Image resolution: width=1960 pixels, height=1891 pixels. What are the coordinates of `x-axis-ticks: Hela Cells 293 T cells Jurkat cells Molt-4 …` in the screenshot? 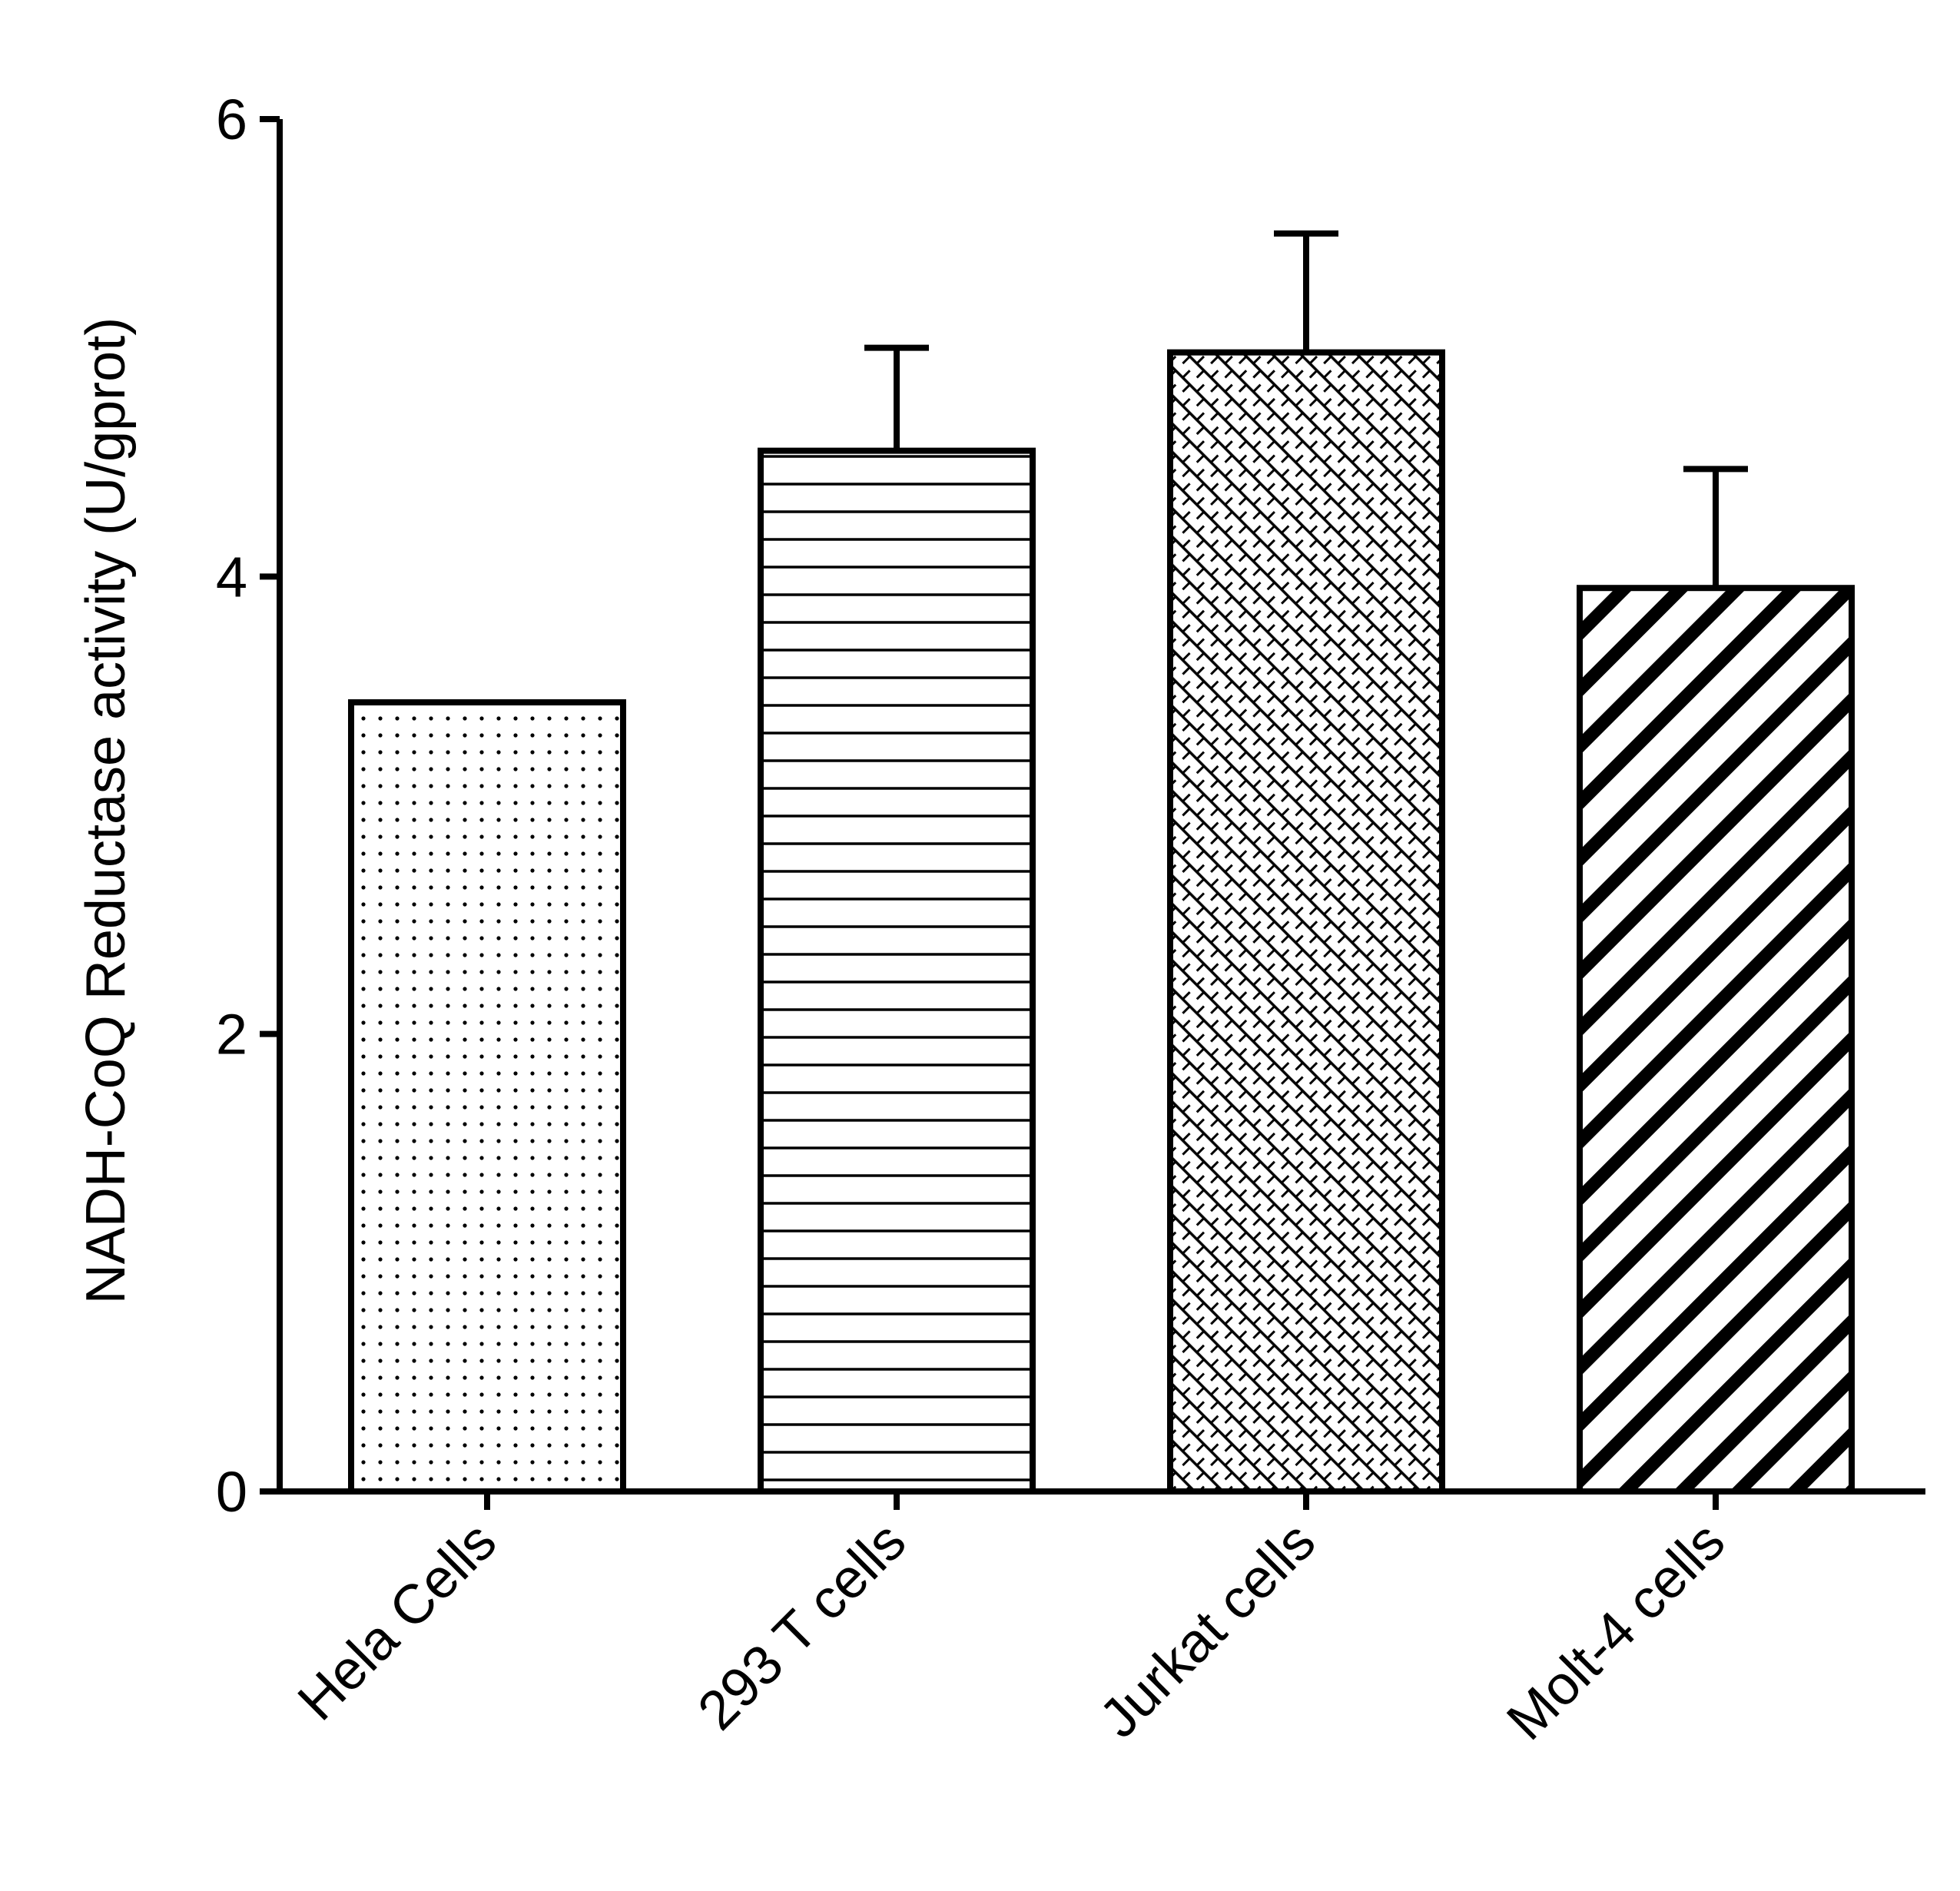 It's located at (1011, 1621).